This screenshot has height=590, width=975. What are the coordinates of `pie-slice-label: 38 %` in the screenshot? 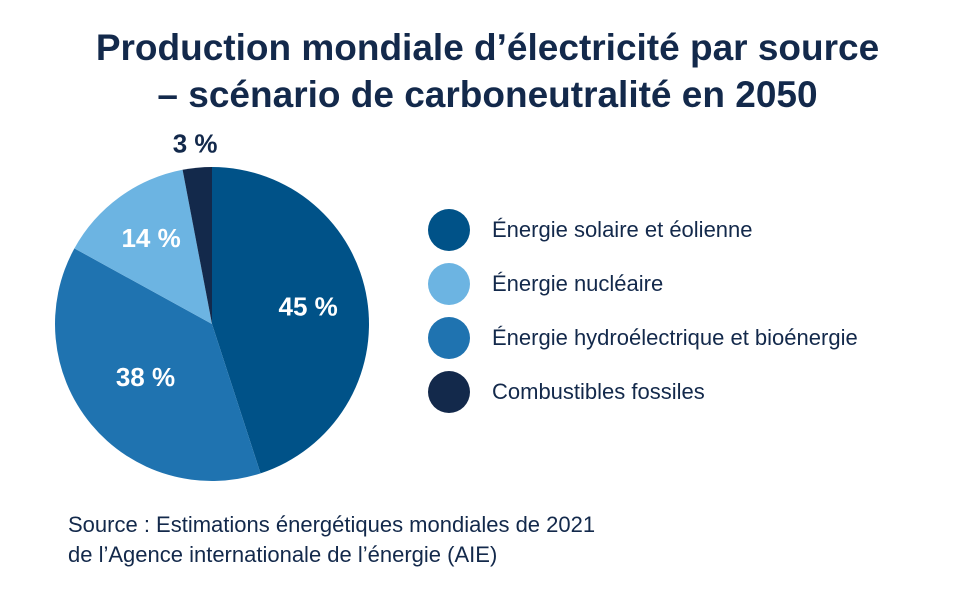 It's located at (145, 377).